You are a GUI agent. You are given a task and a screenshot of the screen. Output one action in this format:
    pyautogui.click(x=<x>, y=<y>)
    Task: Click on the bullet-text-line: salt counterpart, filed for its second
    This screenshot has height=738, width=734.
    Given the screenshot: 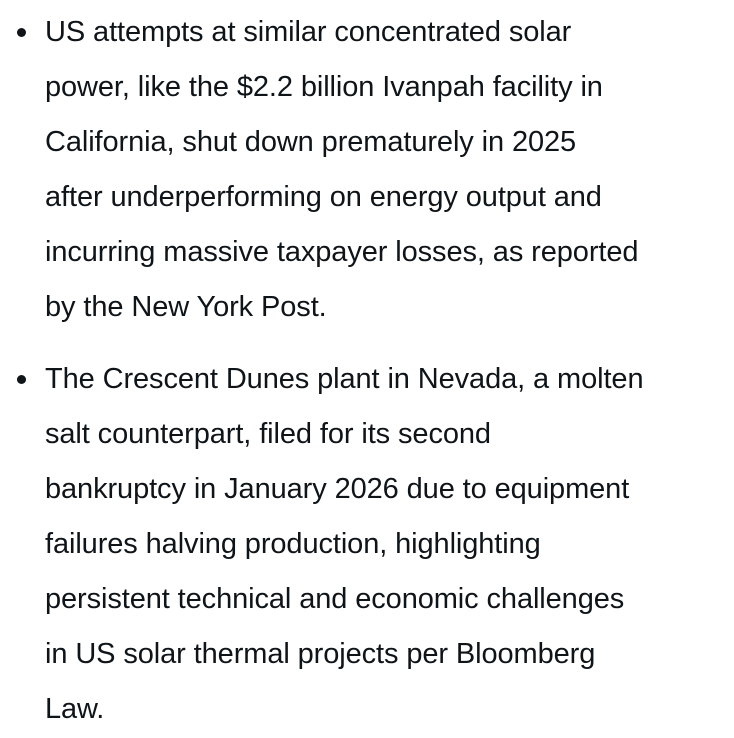 What is the action you would take?
    pyautogui.click(x=268, y=434)
    